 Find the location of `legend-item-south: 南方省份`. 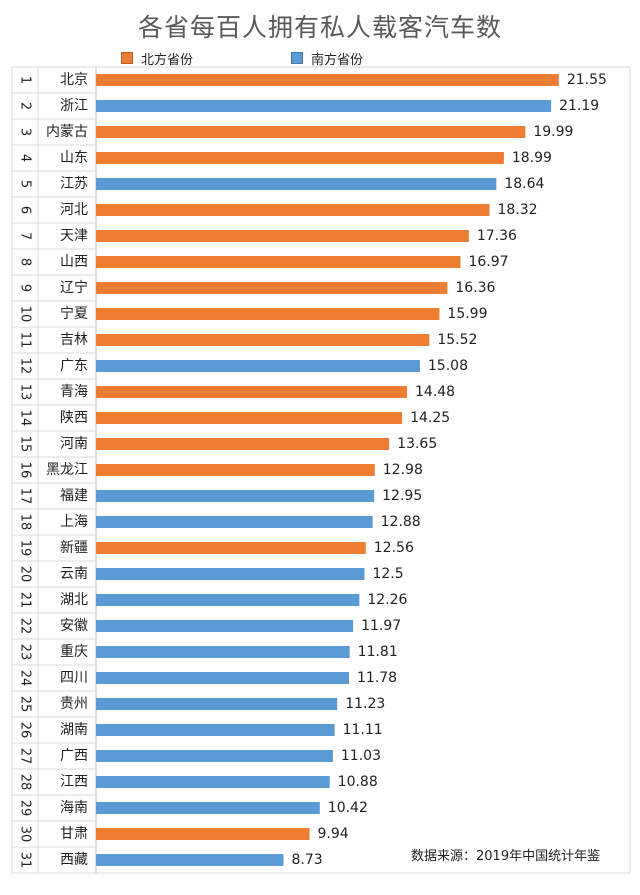

legend-item-south: 南方省份 is located at coordinates (327, 59).